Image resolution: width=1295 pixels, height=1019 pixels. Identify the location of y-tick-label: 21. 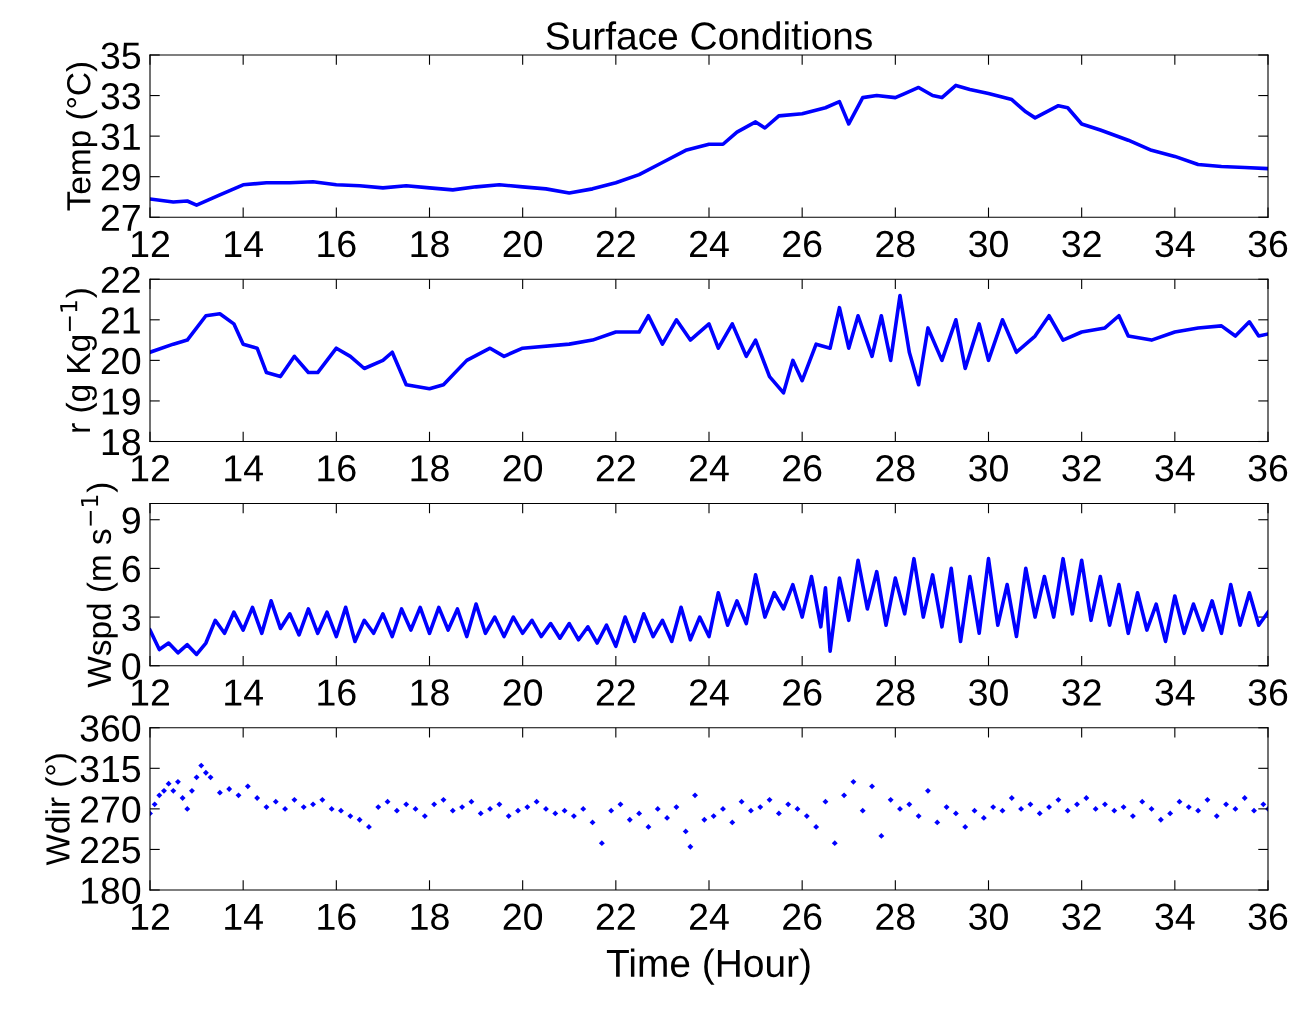
(120, 320).